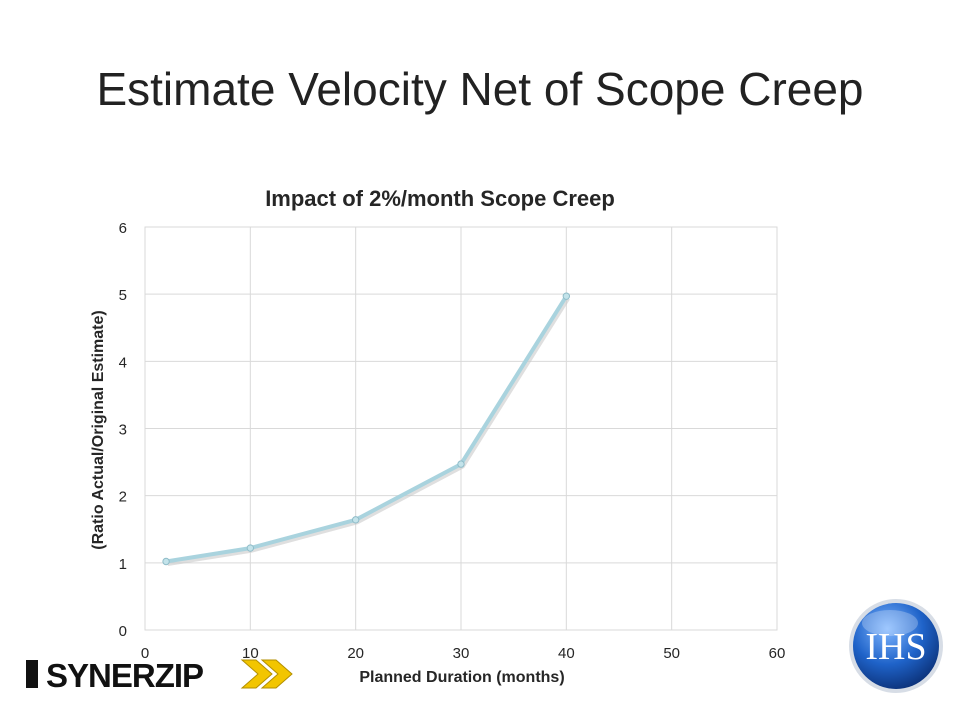 The image size is (960, 720). Describe the element at coordinates (123, 430) in the screenshot. I see `y-tick-label: 3` at that location.